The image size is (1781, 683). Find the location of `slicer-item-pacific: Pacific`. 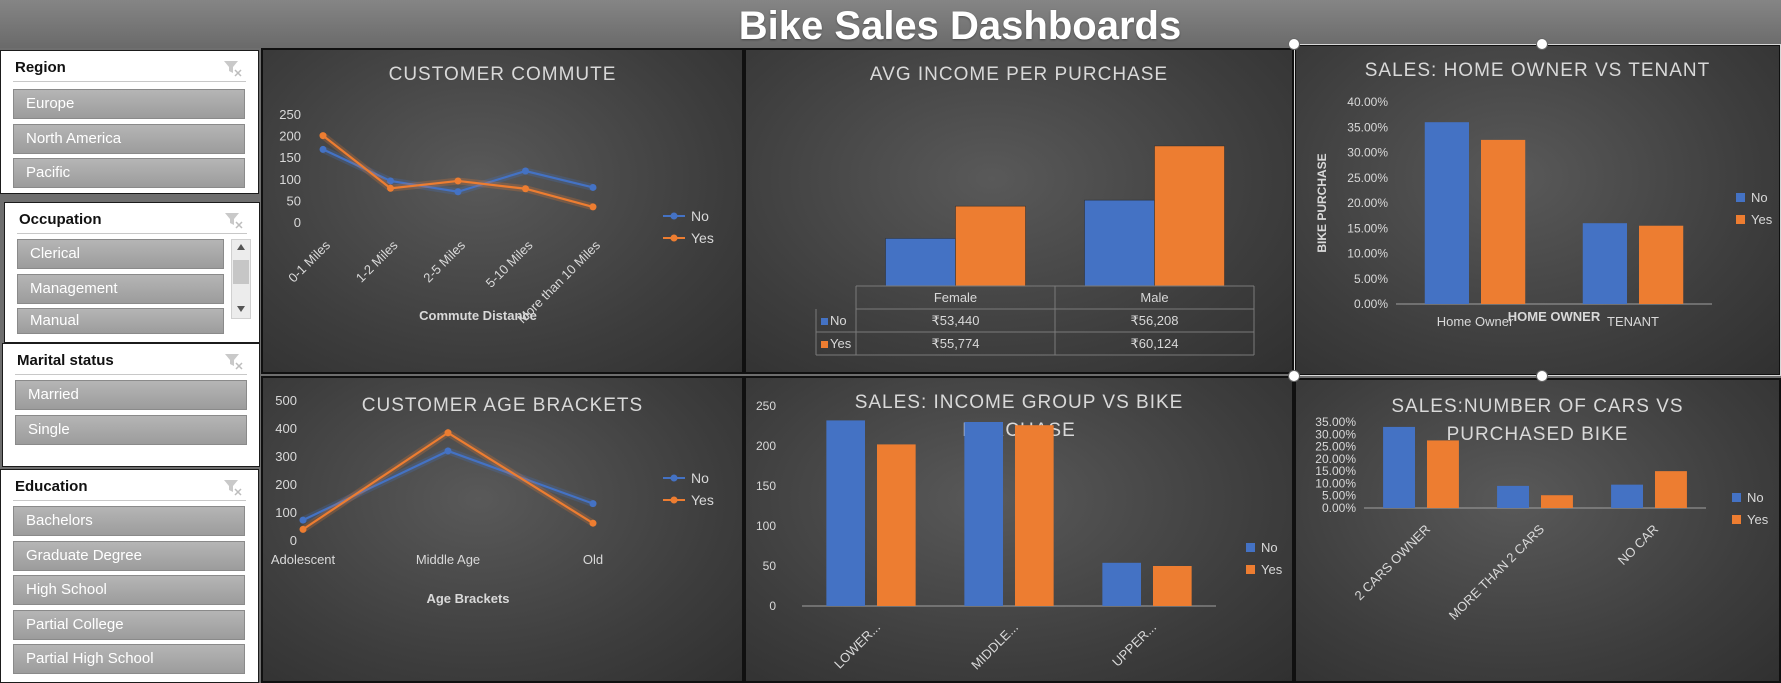

slicer-item-pacific: Pacific is located at coordinates (129, 173).